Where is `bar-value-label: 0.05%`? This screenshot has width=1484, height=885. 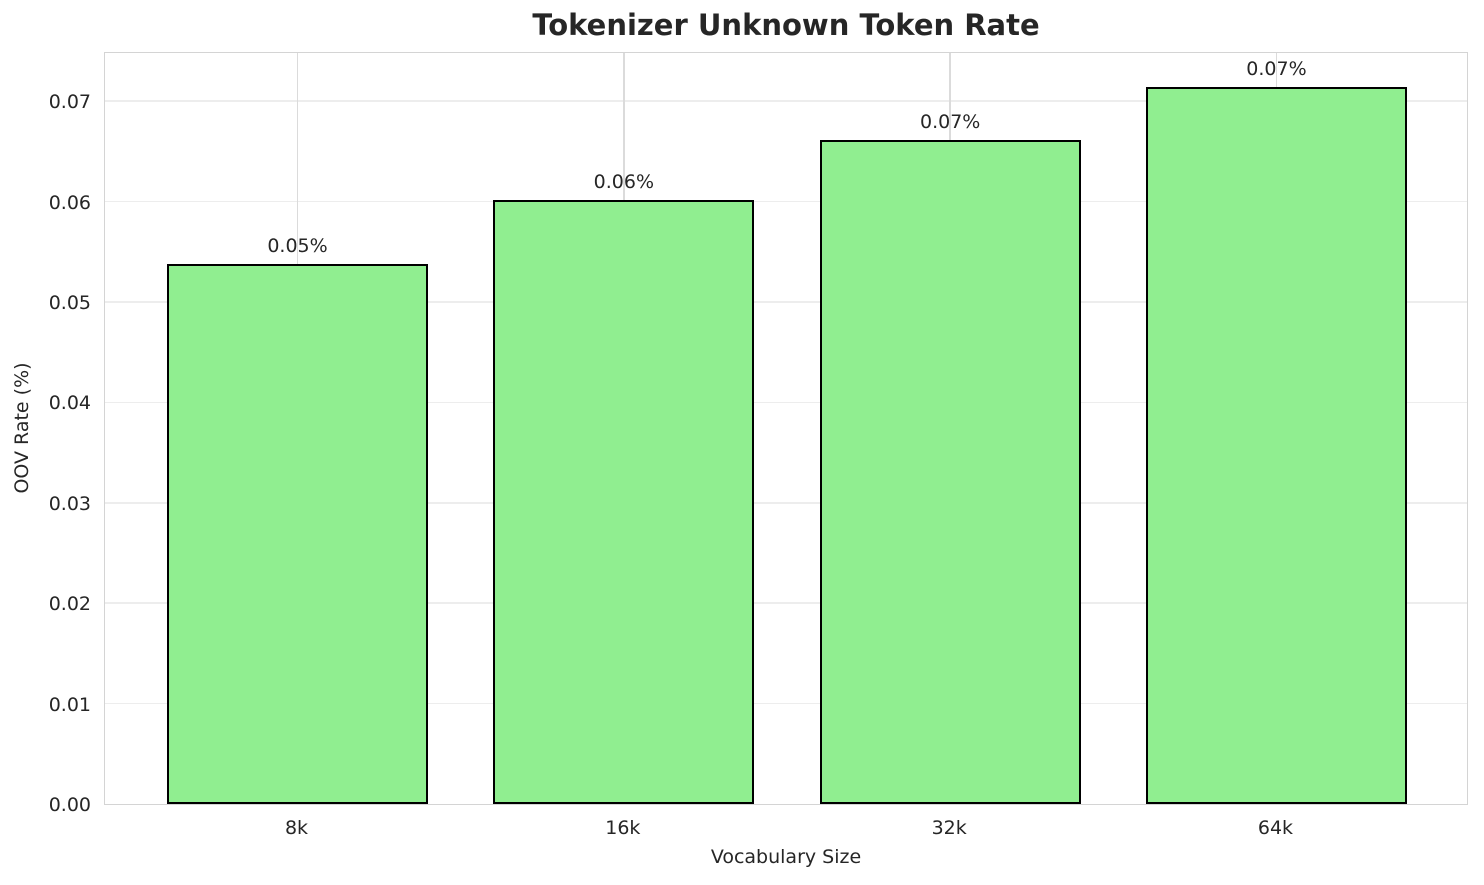
bar-value-label: 0.05% is located at coordinates (297, 245).